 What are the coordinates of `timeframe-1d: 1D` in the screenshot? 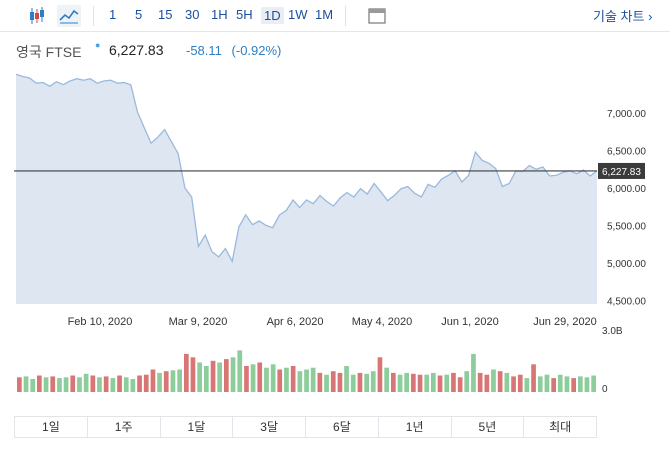 It's located at (272, 15).